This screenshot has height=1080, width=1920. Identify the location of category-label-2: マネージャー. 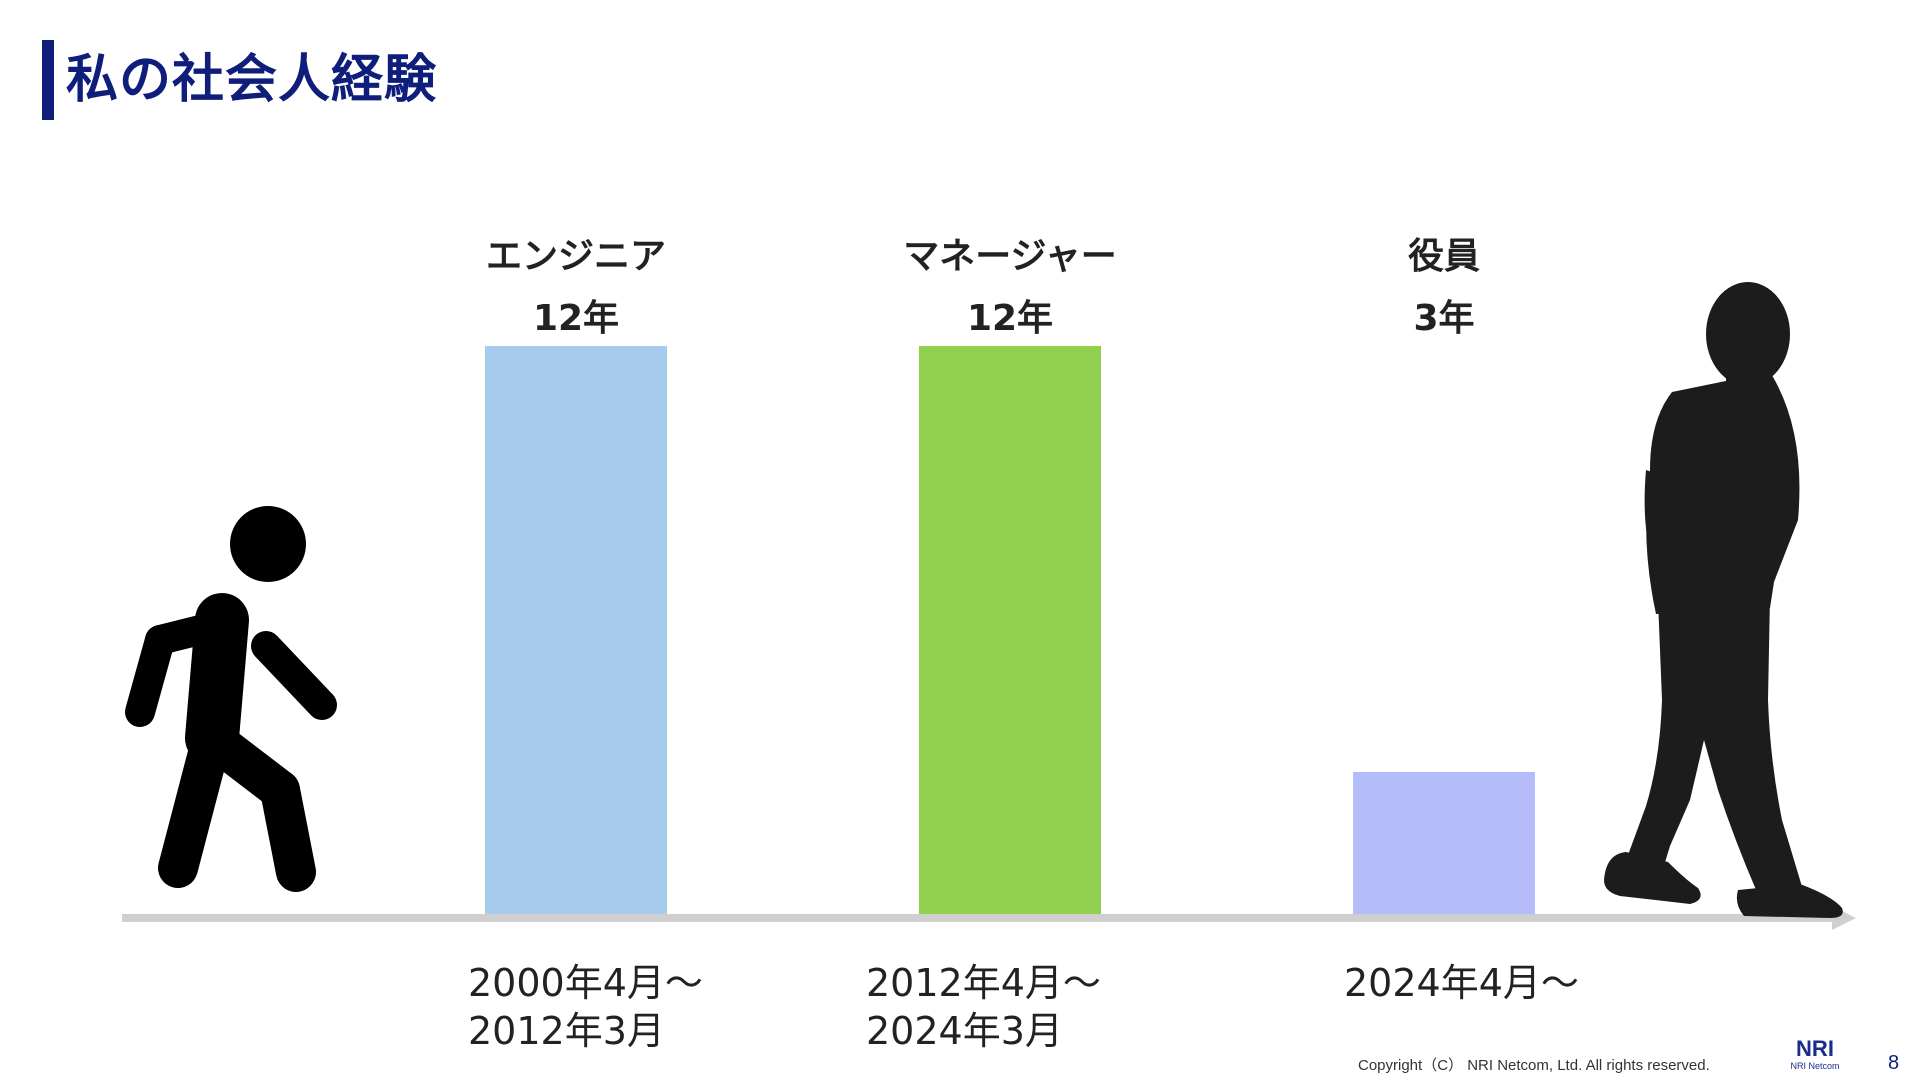
(1009, 256).